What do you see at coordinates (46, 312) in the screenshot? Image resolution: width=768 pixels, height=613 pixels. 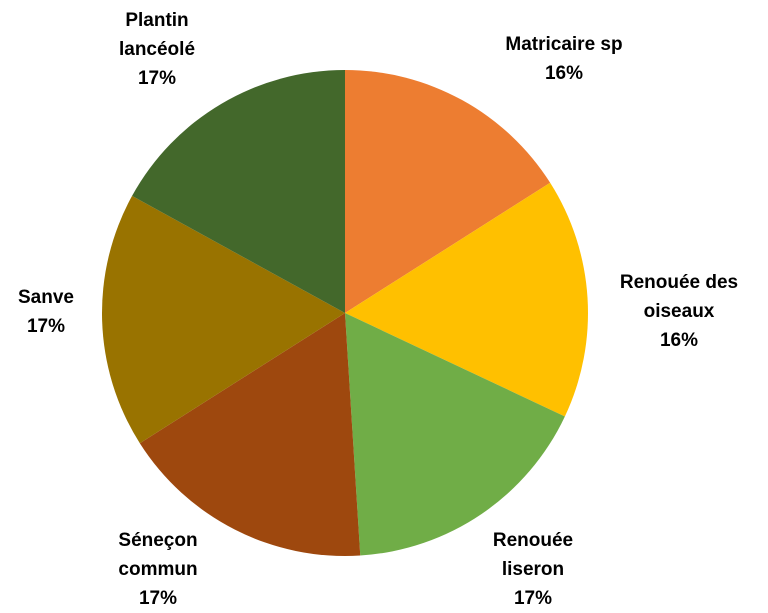 I see `slice-label: Sanve 17%` at bounding box center [46, 312].